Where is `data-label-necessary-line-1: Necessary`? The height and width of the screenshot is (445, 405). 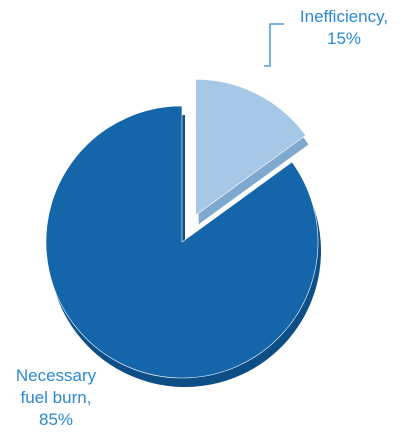
data-label-necessary-line-1: Necessary is located at coordinates (56, 375).